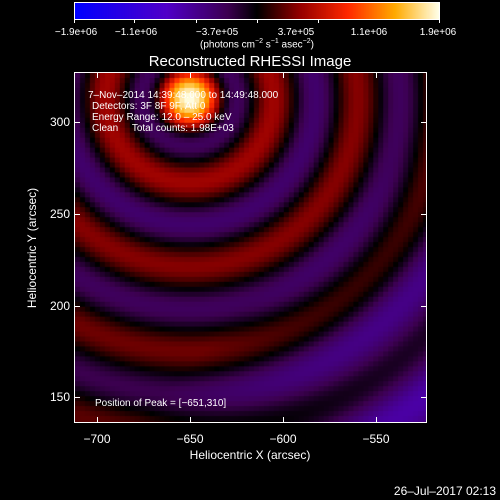 This screenshot has width=500, height=500. I want to click on info-energy-range: Energy Range: 12.0 – 25.0 keV, so click(162, 117).